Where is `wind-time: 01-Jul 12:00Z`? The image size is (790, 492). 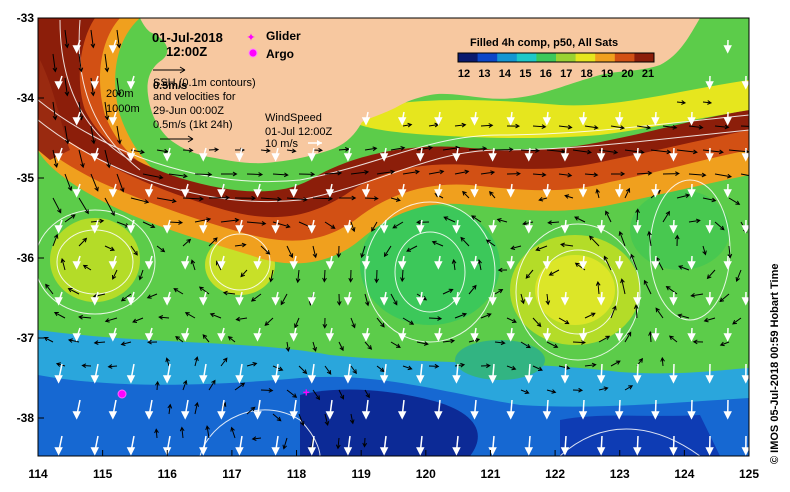 wind-time: 01-Jul 12:00Z is located at coordinates (299, 132).